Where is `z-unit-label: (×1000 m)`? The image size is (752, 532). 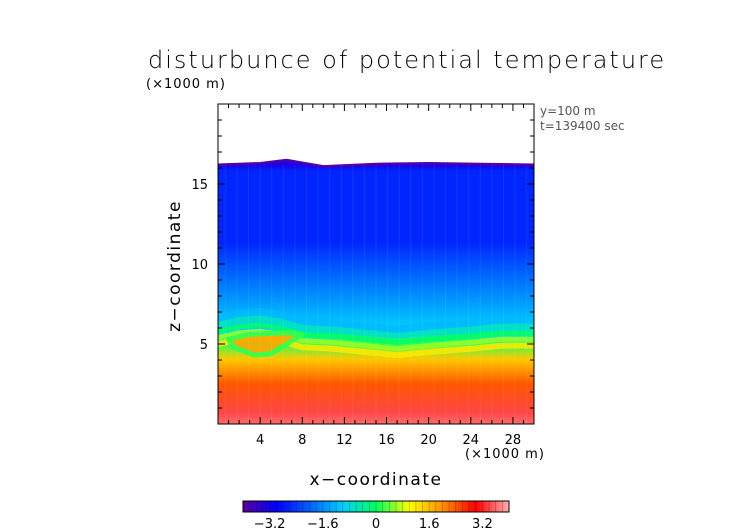
z-unit-label: (×1000 m) is located at coordinates (186, 84).